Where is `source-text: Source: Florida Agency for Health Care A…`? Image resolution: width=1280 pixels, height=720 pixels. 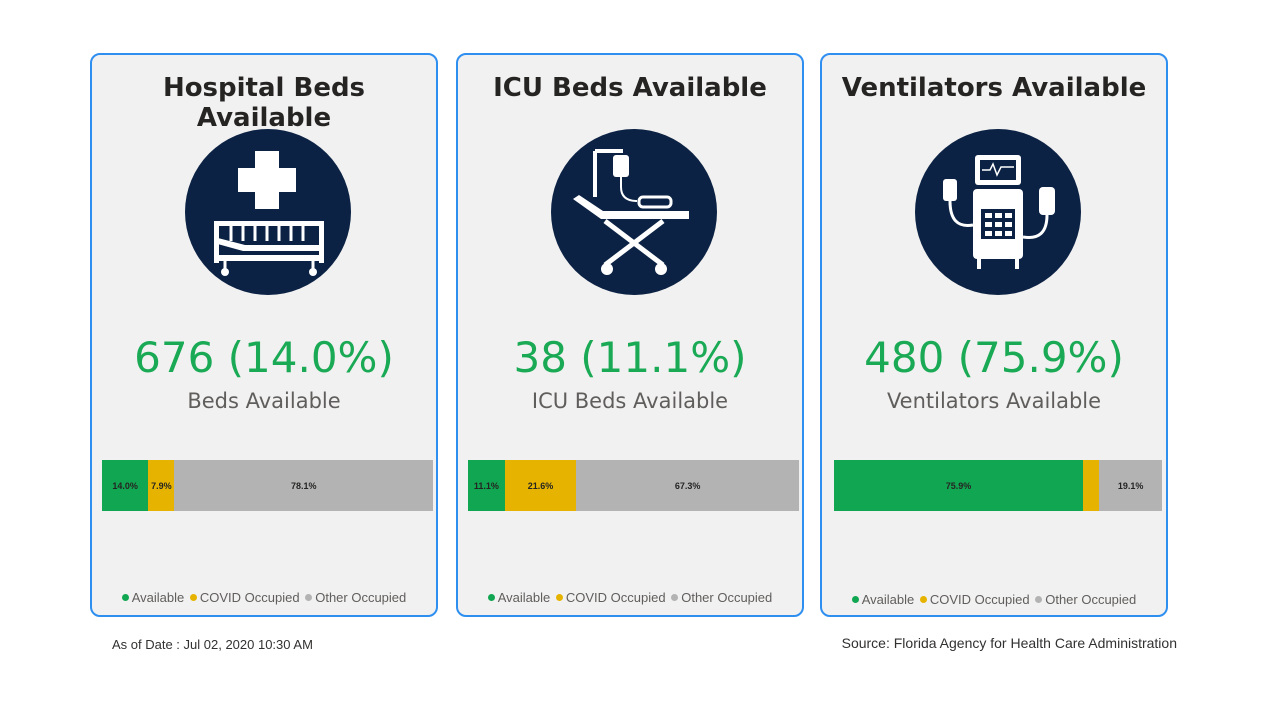 source-text: Source: Florida Agency for Health Care A… is located at coordinates (1009, 643).